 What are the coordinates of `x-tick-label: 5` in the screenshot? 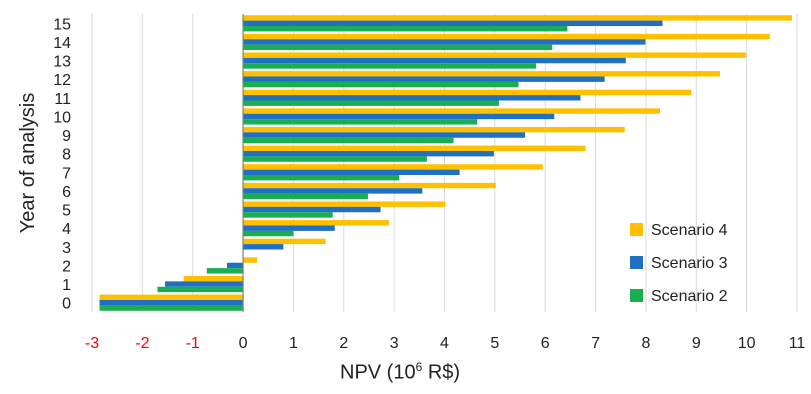 It's located at (494, 343).